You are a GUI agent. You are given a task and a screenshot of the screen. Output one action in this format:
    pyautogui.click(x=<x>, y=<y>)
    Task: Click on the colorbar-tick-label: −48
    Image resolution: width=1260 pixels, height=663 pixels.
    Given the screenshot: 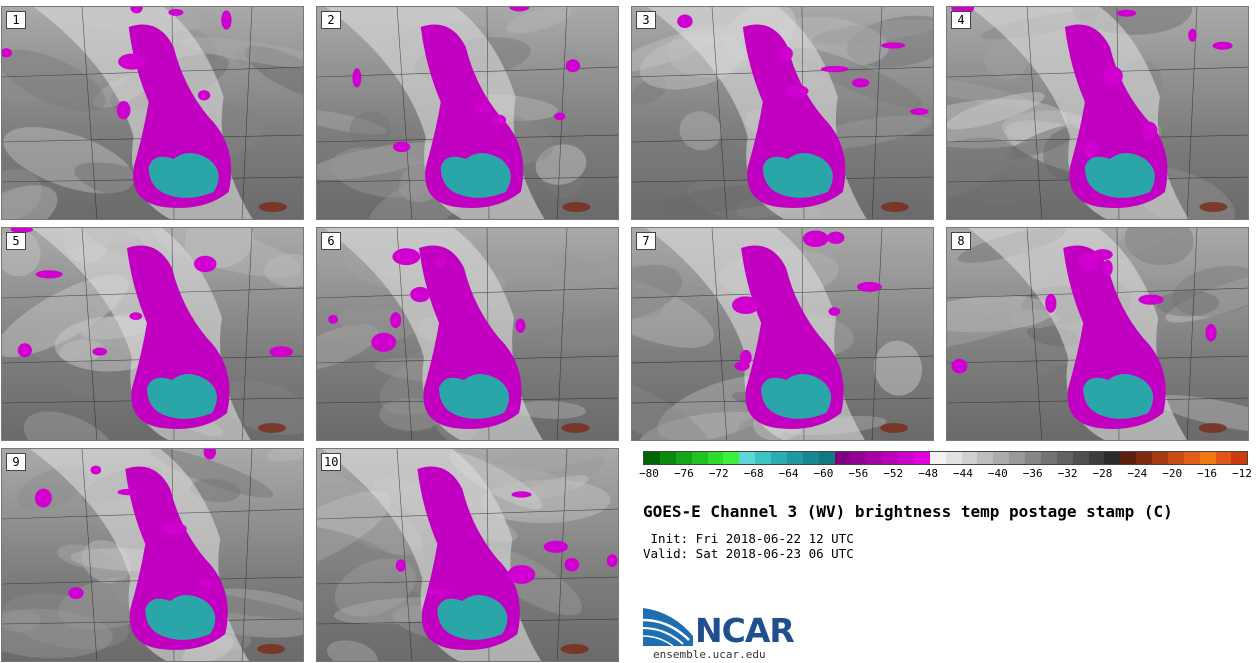 What is the action you would take?
    pyautogui.click(x=928, y=473)
    